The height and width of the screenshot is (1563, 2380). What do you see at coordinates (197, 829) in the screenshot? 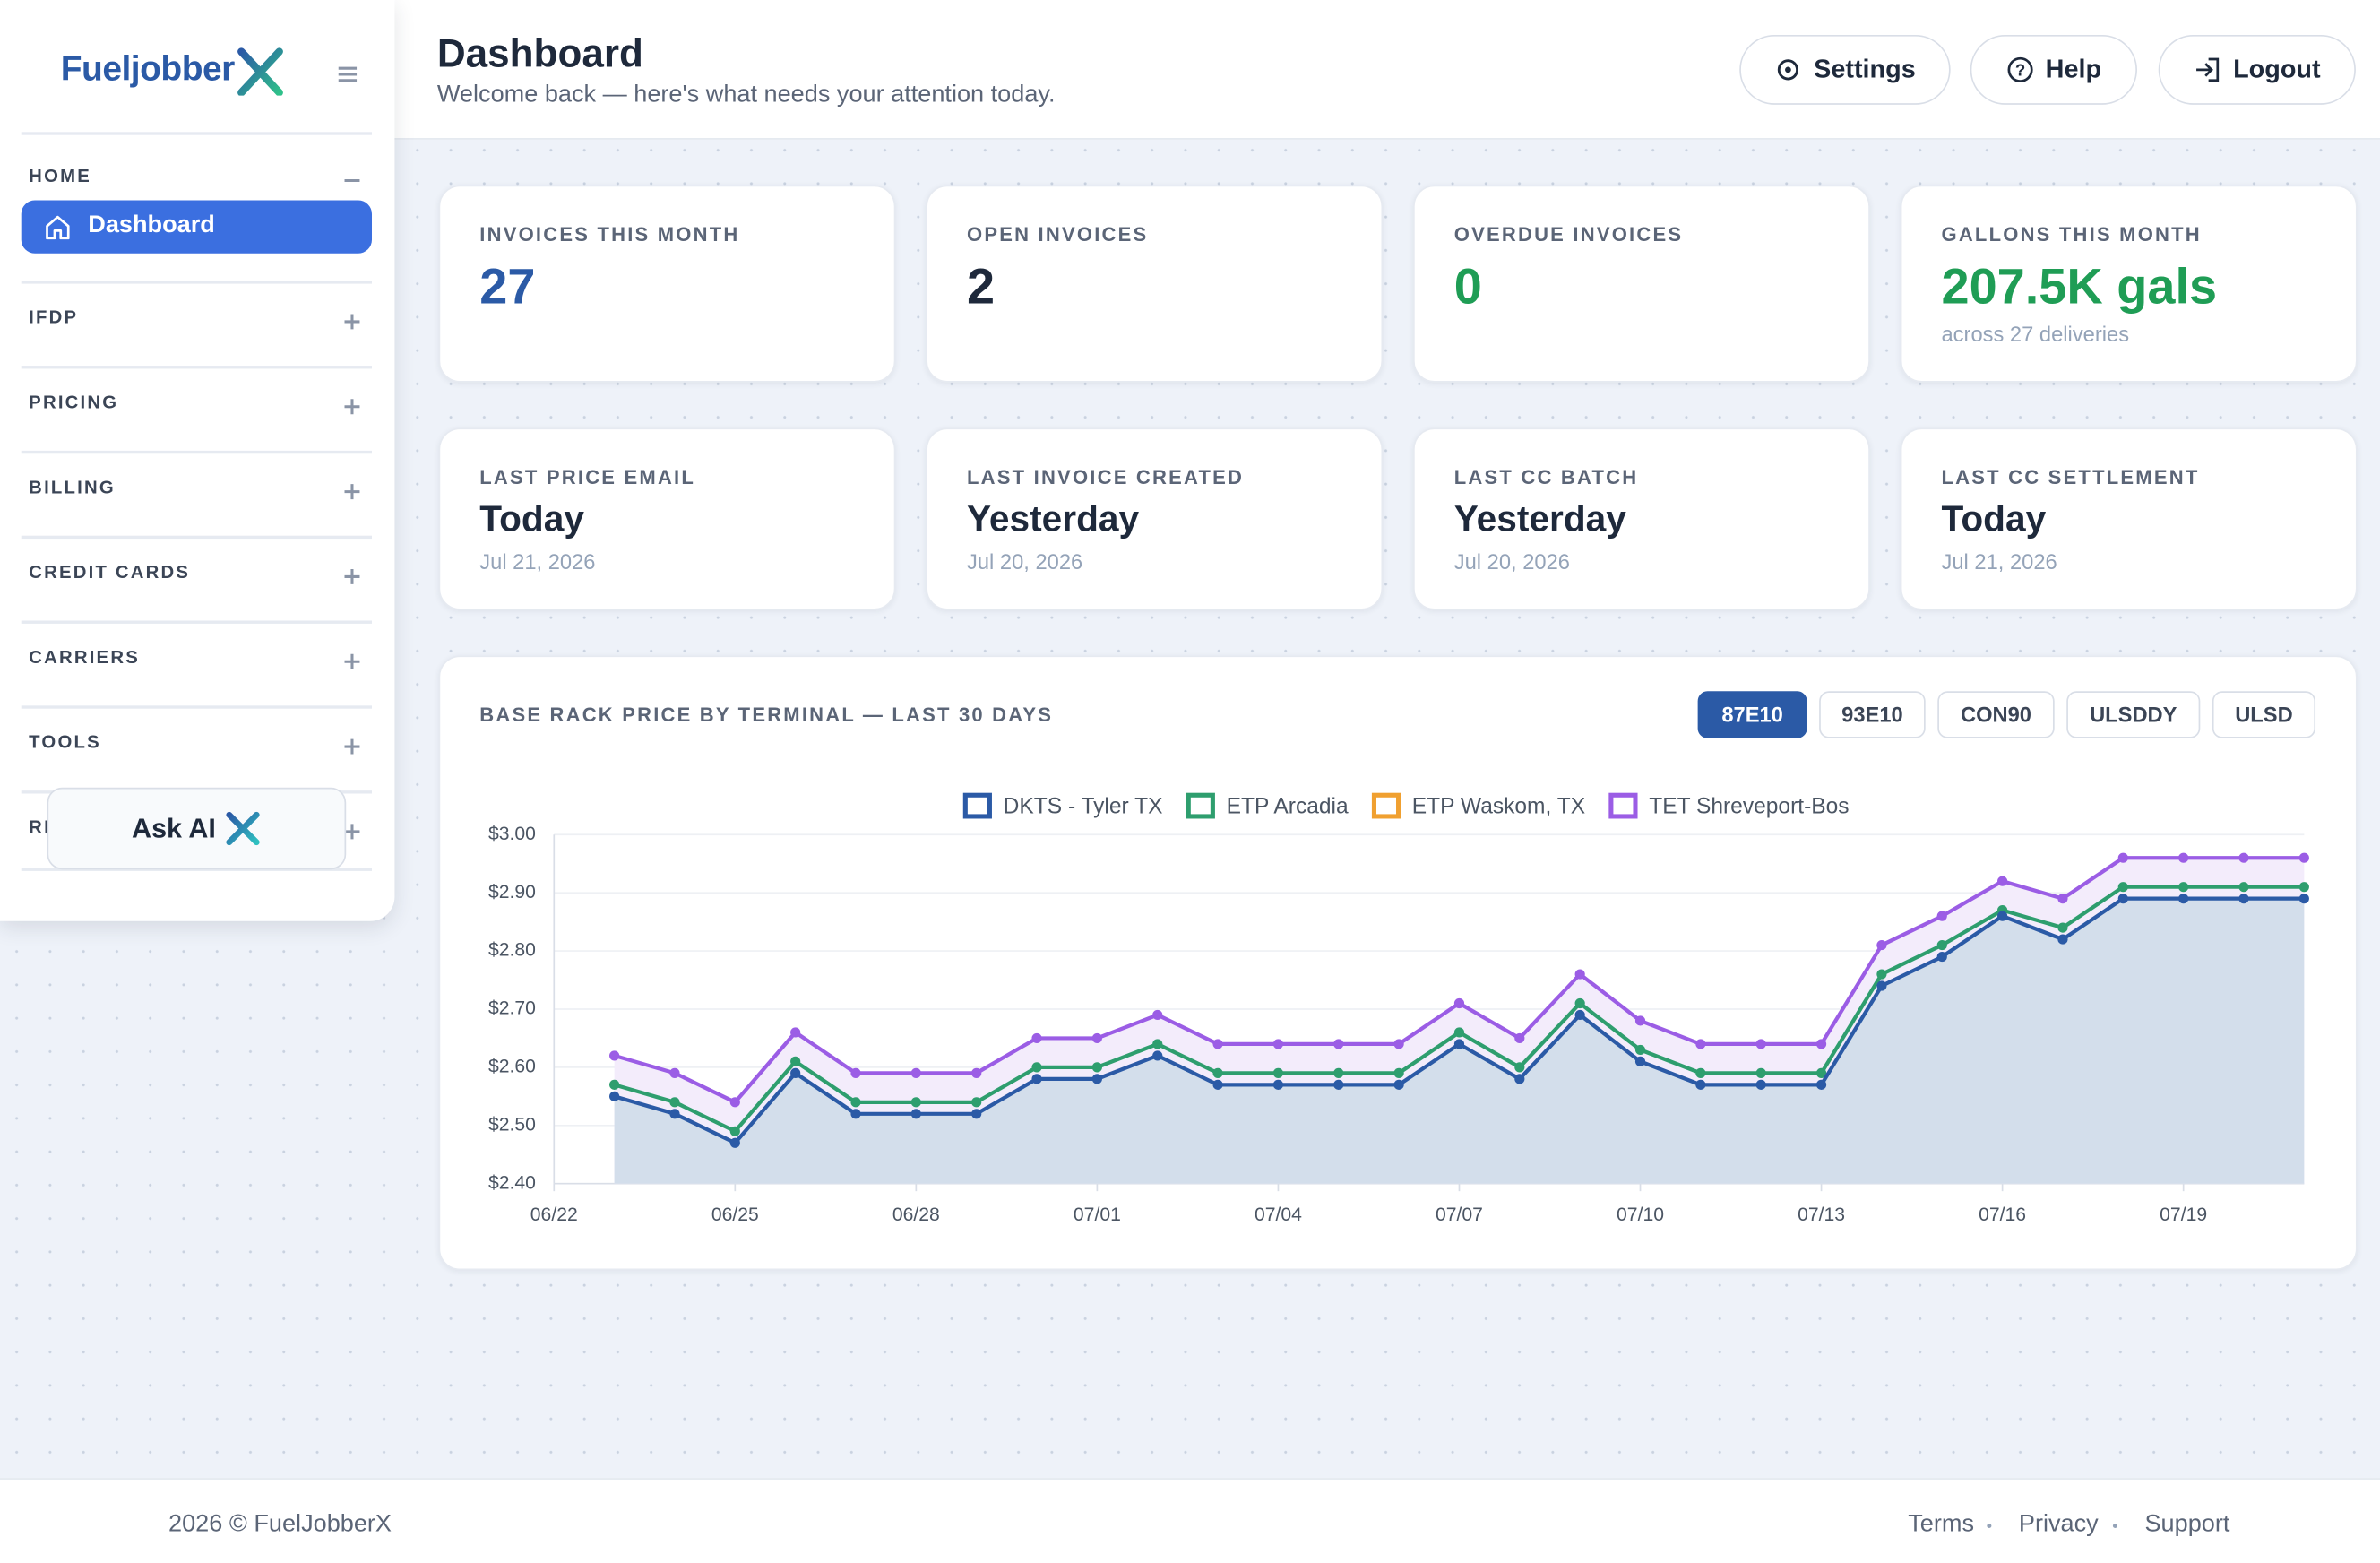
I see `ask-ai-button: Ask AI` at bounding box center [197, 829].